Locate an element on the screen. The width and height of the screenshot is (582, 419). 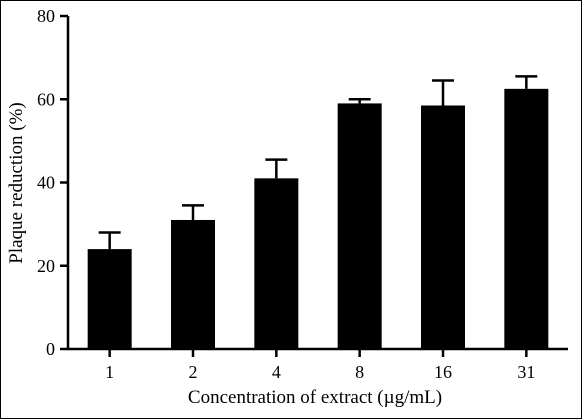
x-tick-label: 1 is located at coordinates (109, 372).